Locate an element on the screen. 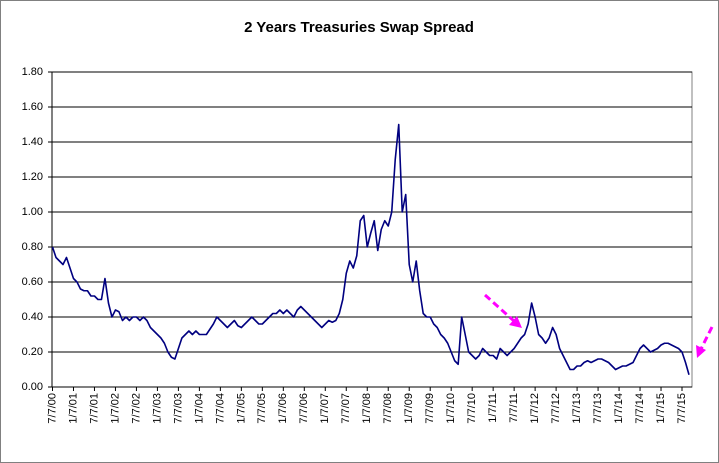 Image resolution: width=719 pixels, height=463 pixels. y-tick-label: 0.80 is located at coordinates (32, 247).